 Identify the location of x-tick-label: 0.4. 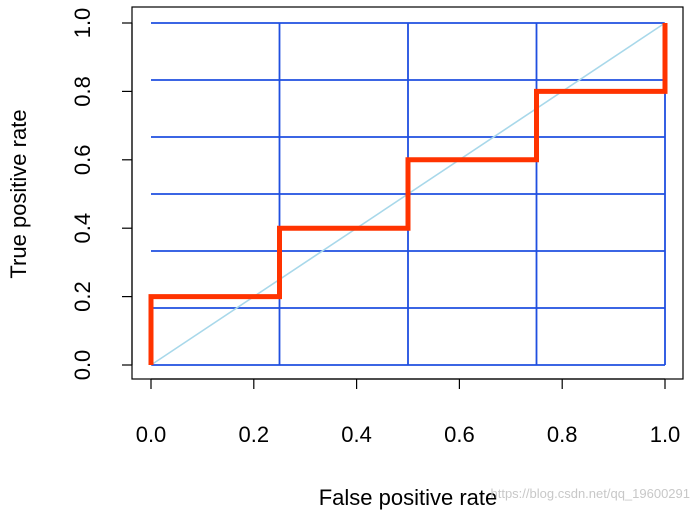
(356, 434).